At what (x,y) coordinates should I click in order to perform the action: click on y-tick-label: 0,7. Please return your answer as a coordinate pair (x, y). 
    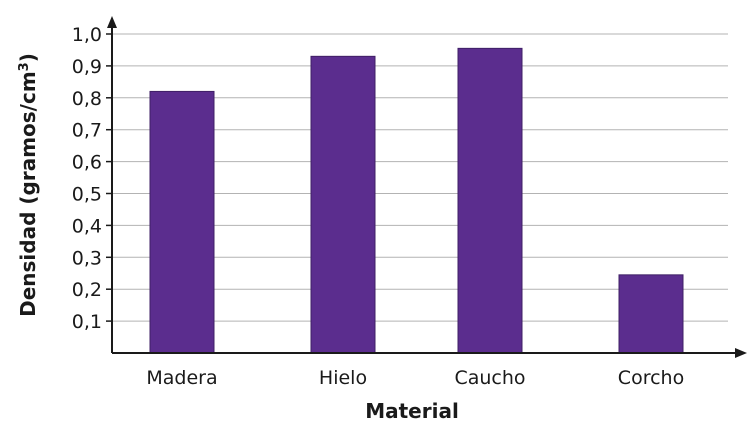
    Looking at the image, I should click on (87, 131).